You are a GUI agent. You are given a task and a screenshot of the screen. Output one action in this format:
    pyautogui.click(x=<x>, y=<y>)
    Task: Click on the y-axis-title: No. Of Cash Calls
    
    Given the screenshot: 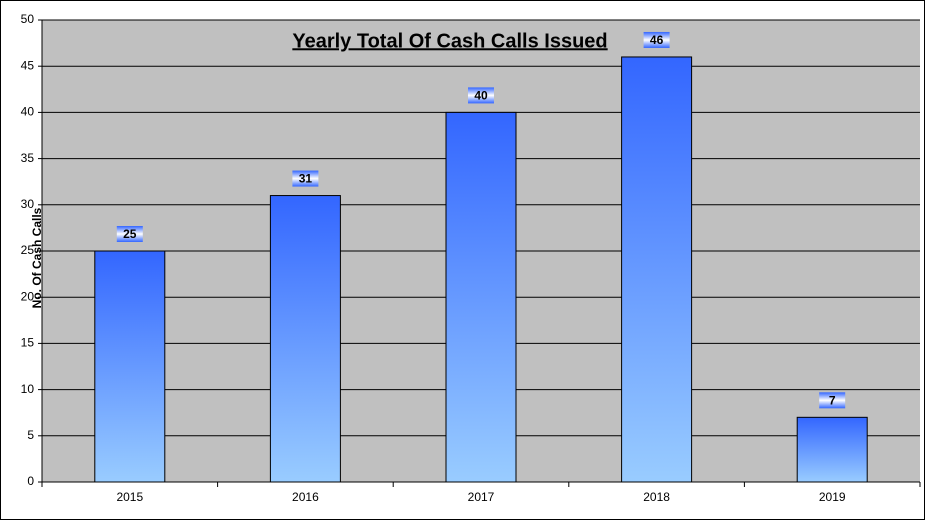 What is the action you would take?
    pyautogui.click(x=37, y=257)
    